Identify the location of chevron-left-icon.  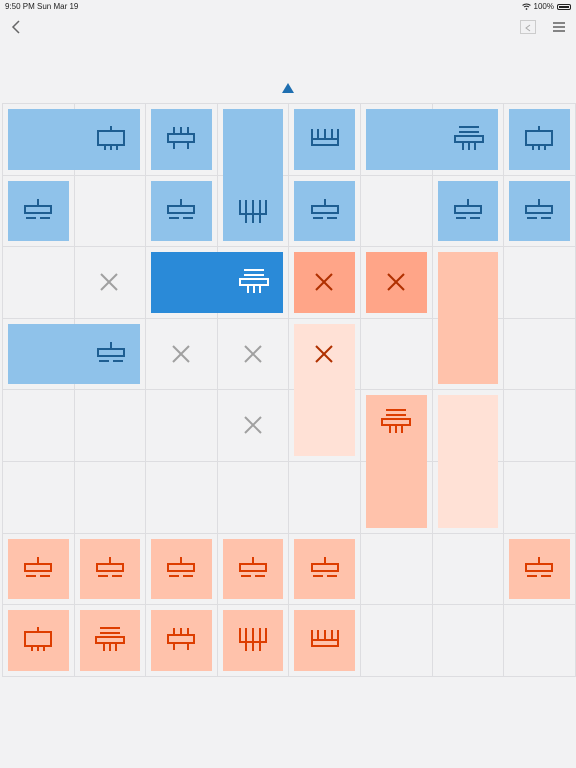
(15, 27).